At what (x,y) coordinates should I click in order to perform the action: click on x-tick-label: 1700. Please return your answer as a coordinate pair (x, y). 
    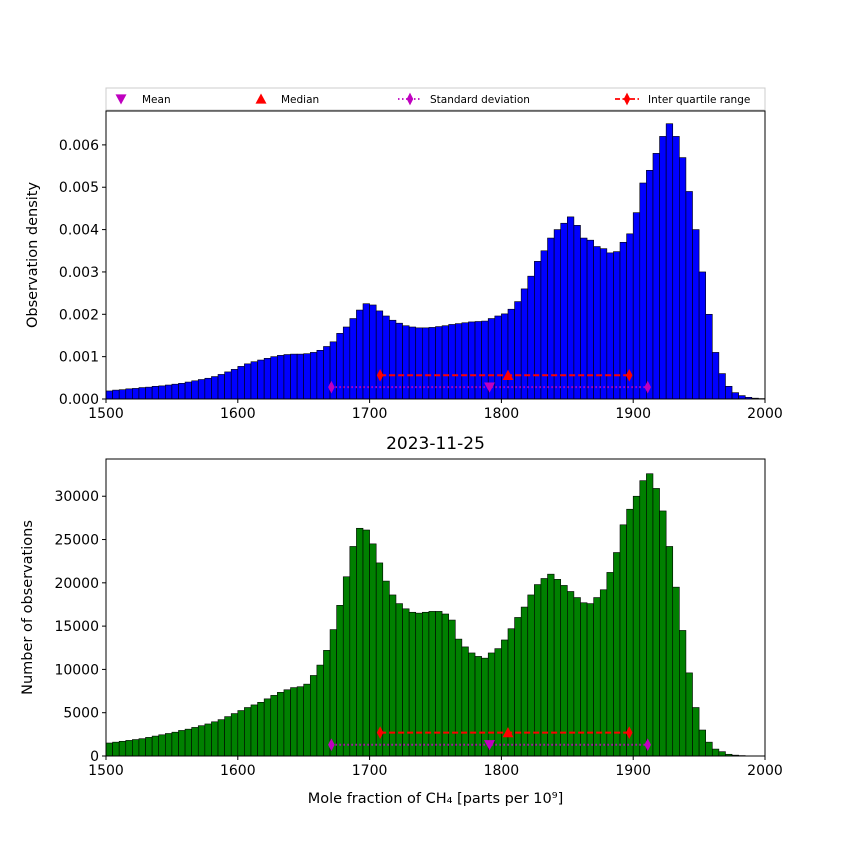
    Looking at the image, I should click on (370, 414).